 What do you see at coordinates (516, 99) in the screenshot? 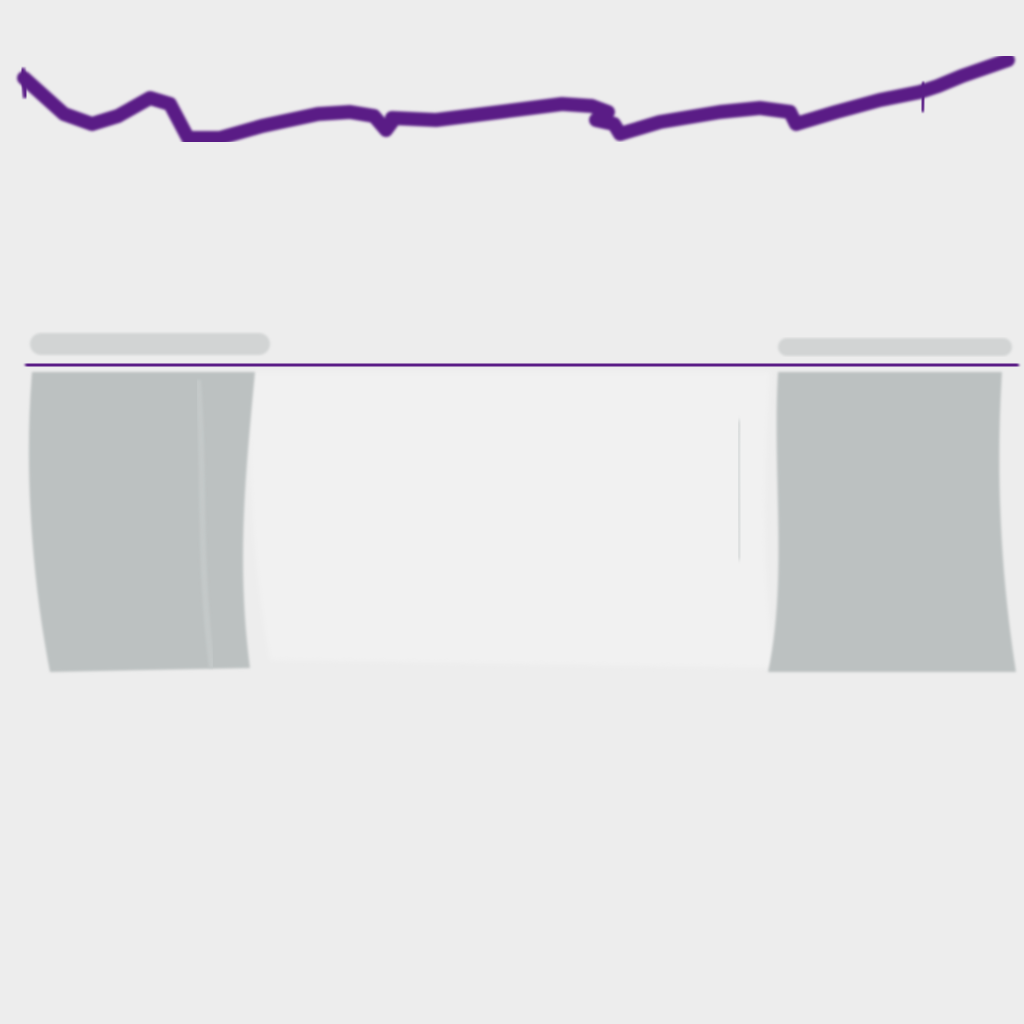
I see `purple-zigzag-line` at bounding box center [516, 99].